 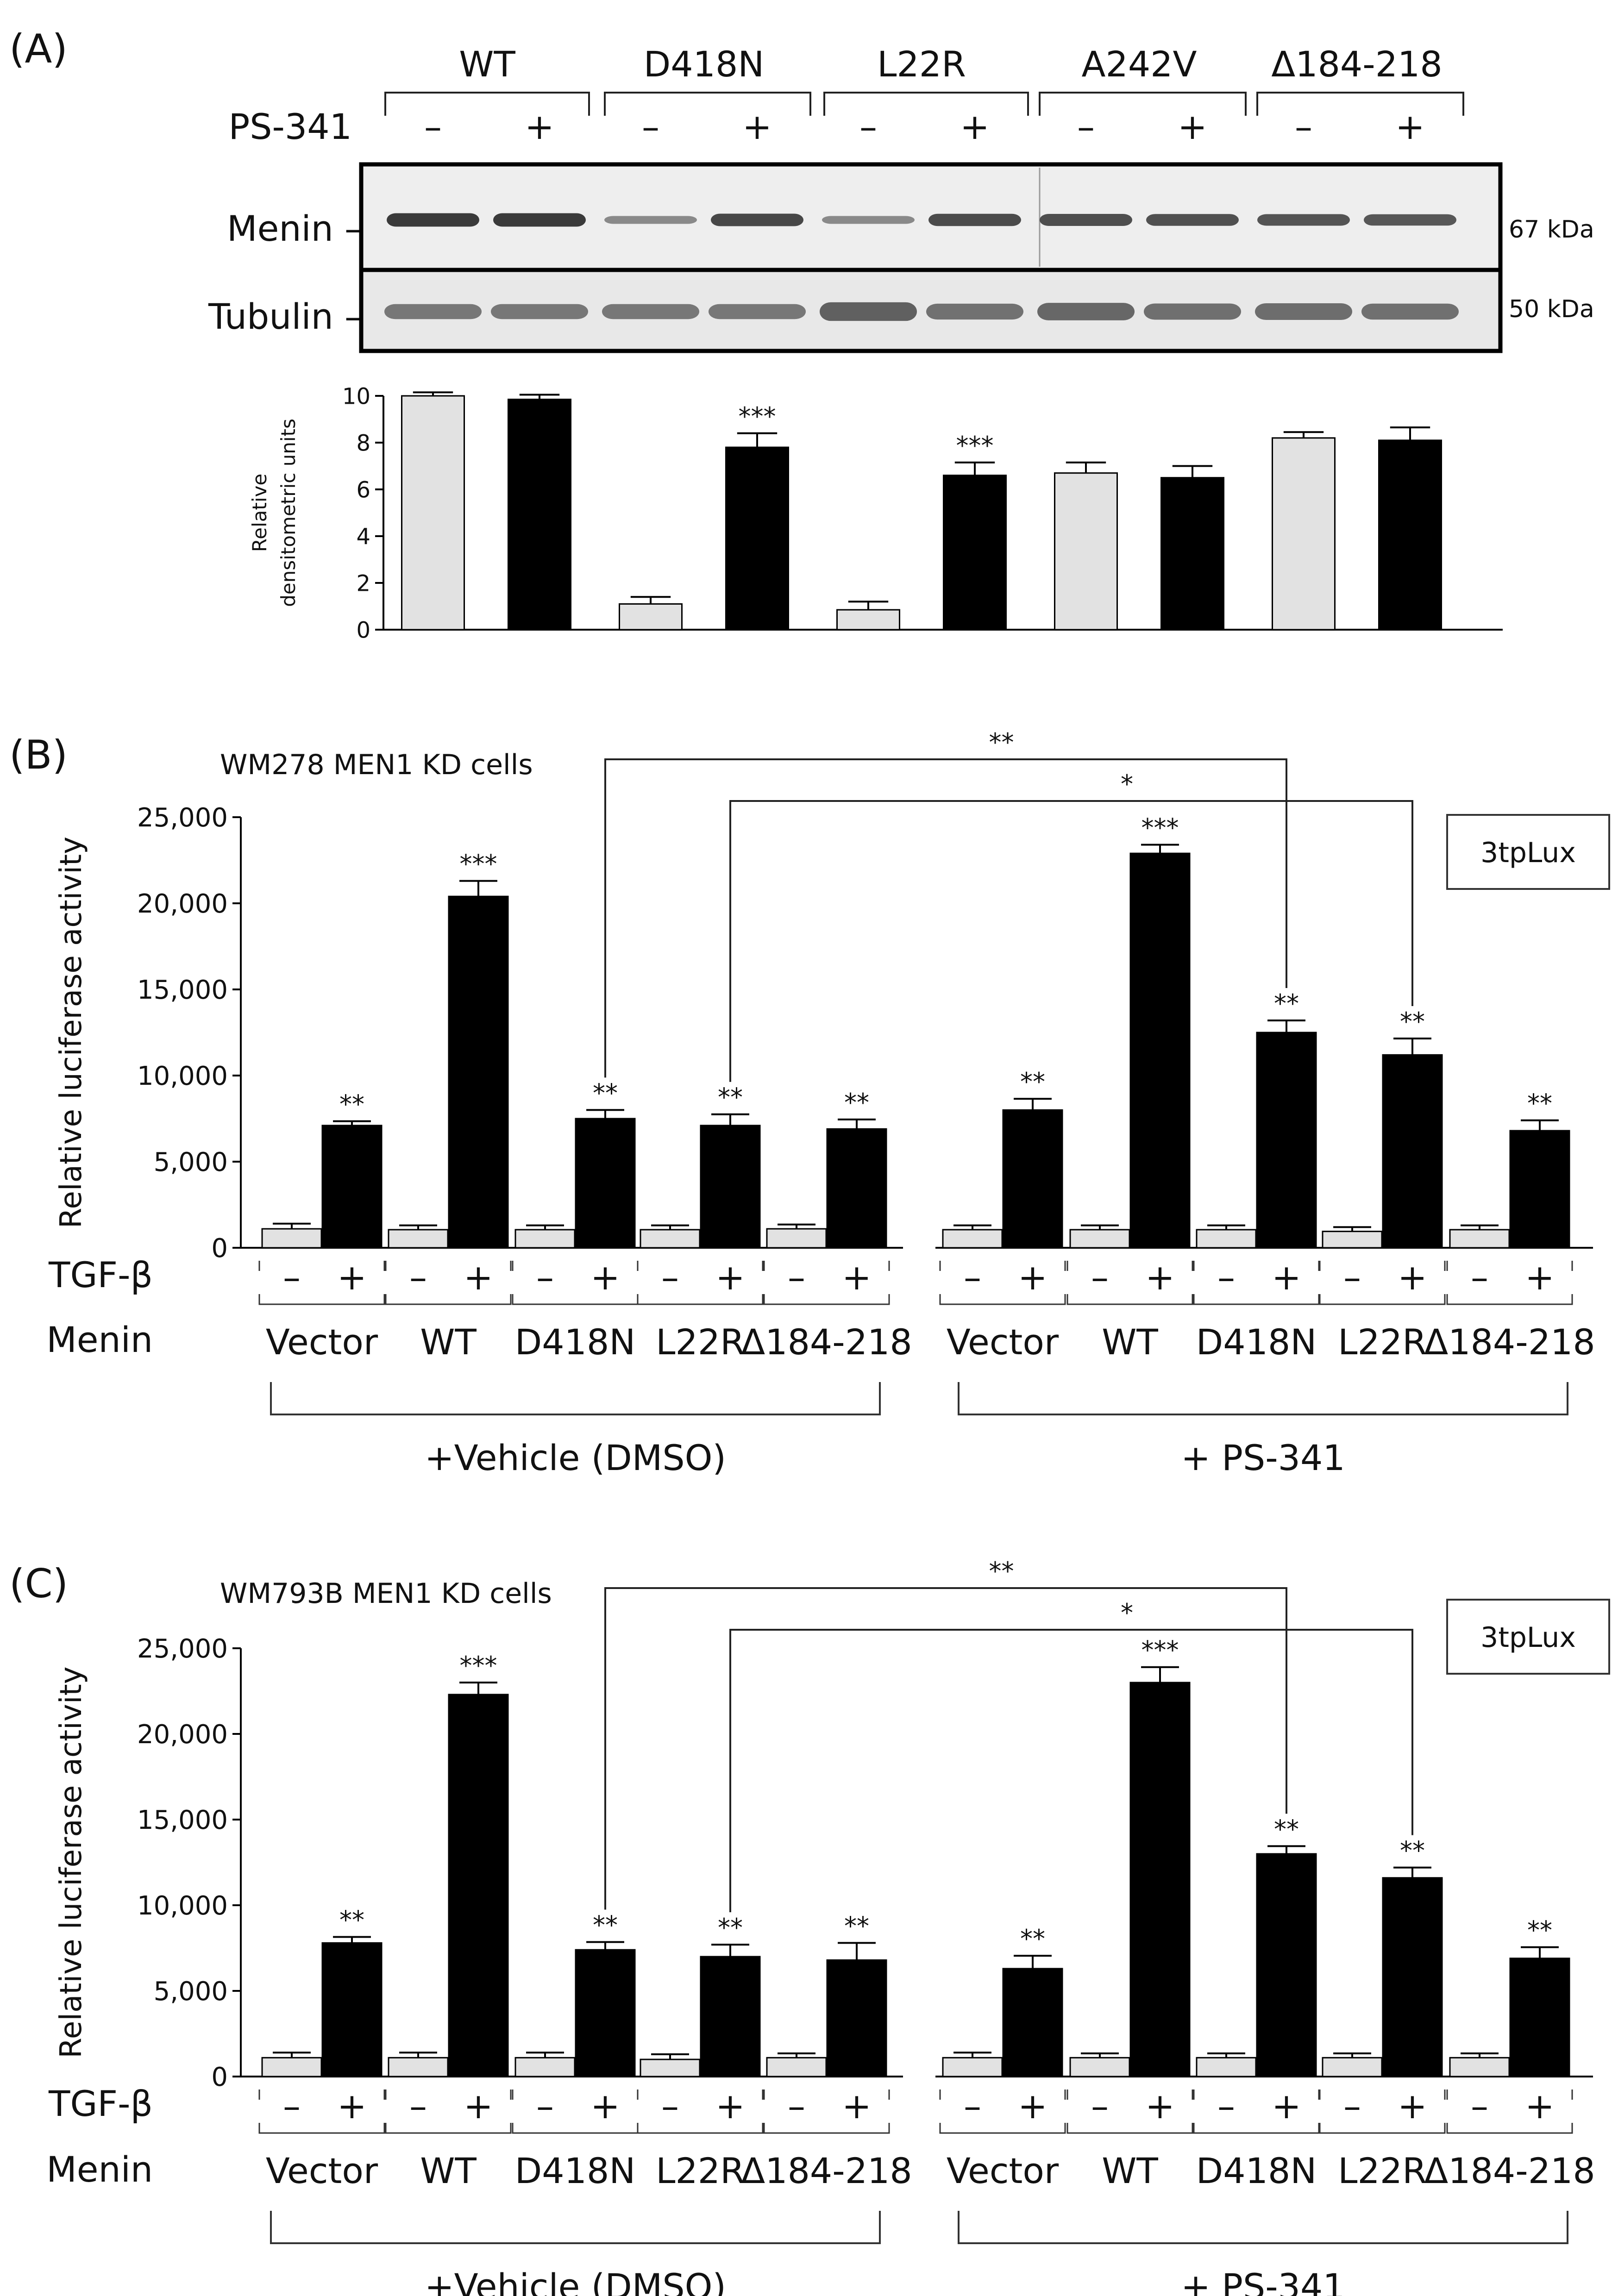 I want to click on bracket-l22r, so click(x=926, y=104).